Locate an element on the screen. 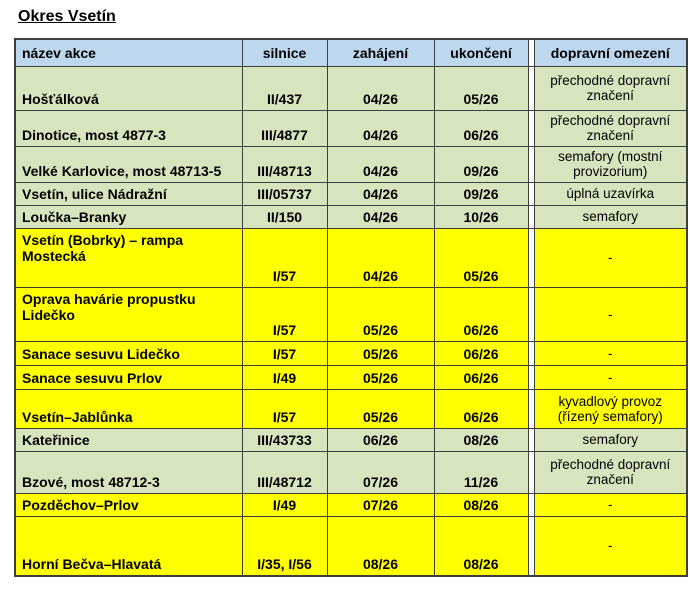 The image size is (690, 596). action-name-cell: Dinotice, most 4877-3 is located at coordinates (128, 128).